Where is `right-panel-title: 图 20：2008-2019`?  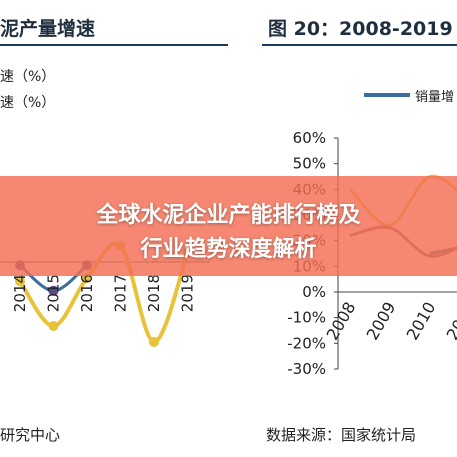 right-panel-title: 图 20：2008-2019 is located at coordinates (360, 29).